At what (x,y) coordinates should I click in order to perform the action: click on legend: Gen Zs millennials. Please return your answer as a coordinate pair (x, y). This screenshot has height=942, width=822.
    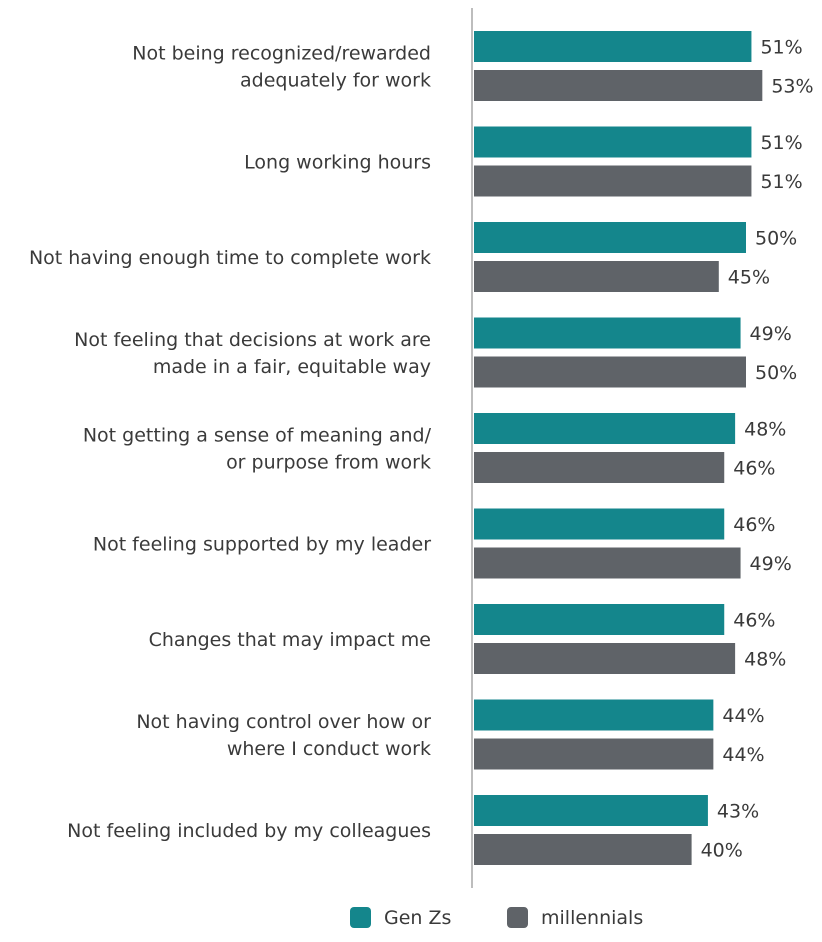
    Looking at the image, I should click on (496, 918).